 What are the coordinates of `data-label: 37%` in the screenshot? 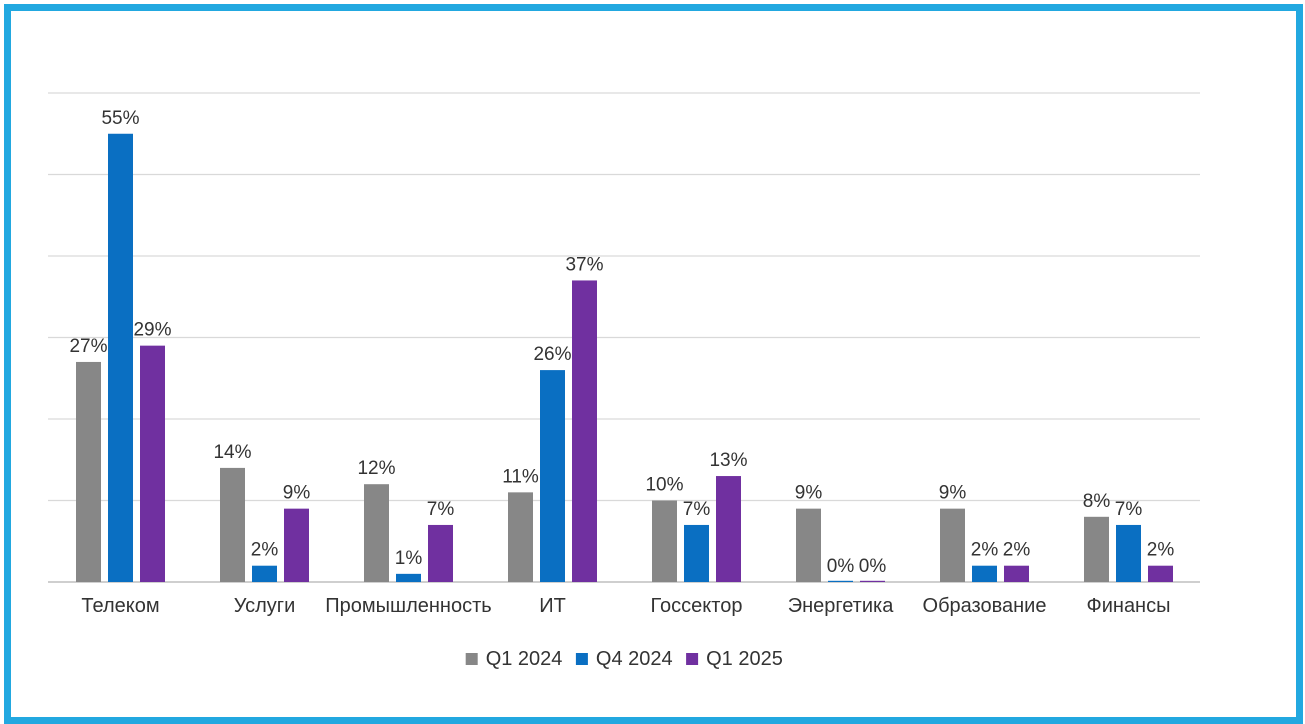 It's located at (584, 264).